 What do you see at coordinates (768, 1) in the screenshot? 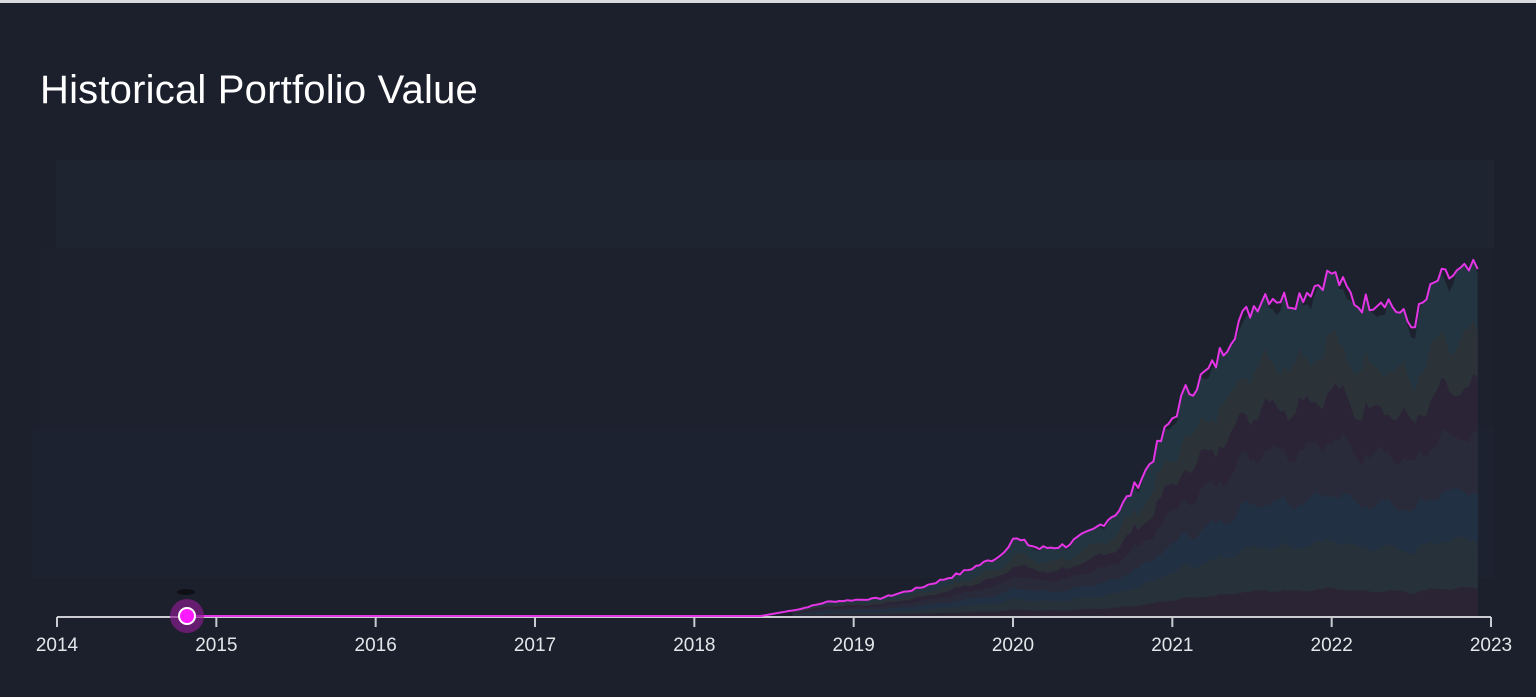
I see `top-border` at bounding box center [768, 1].